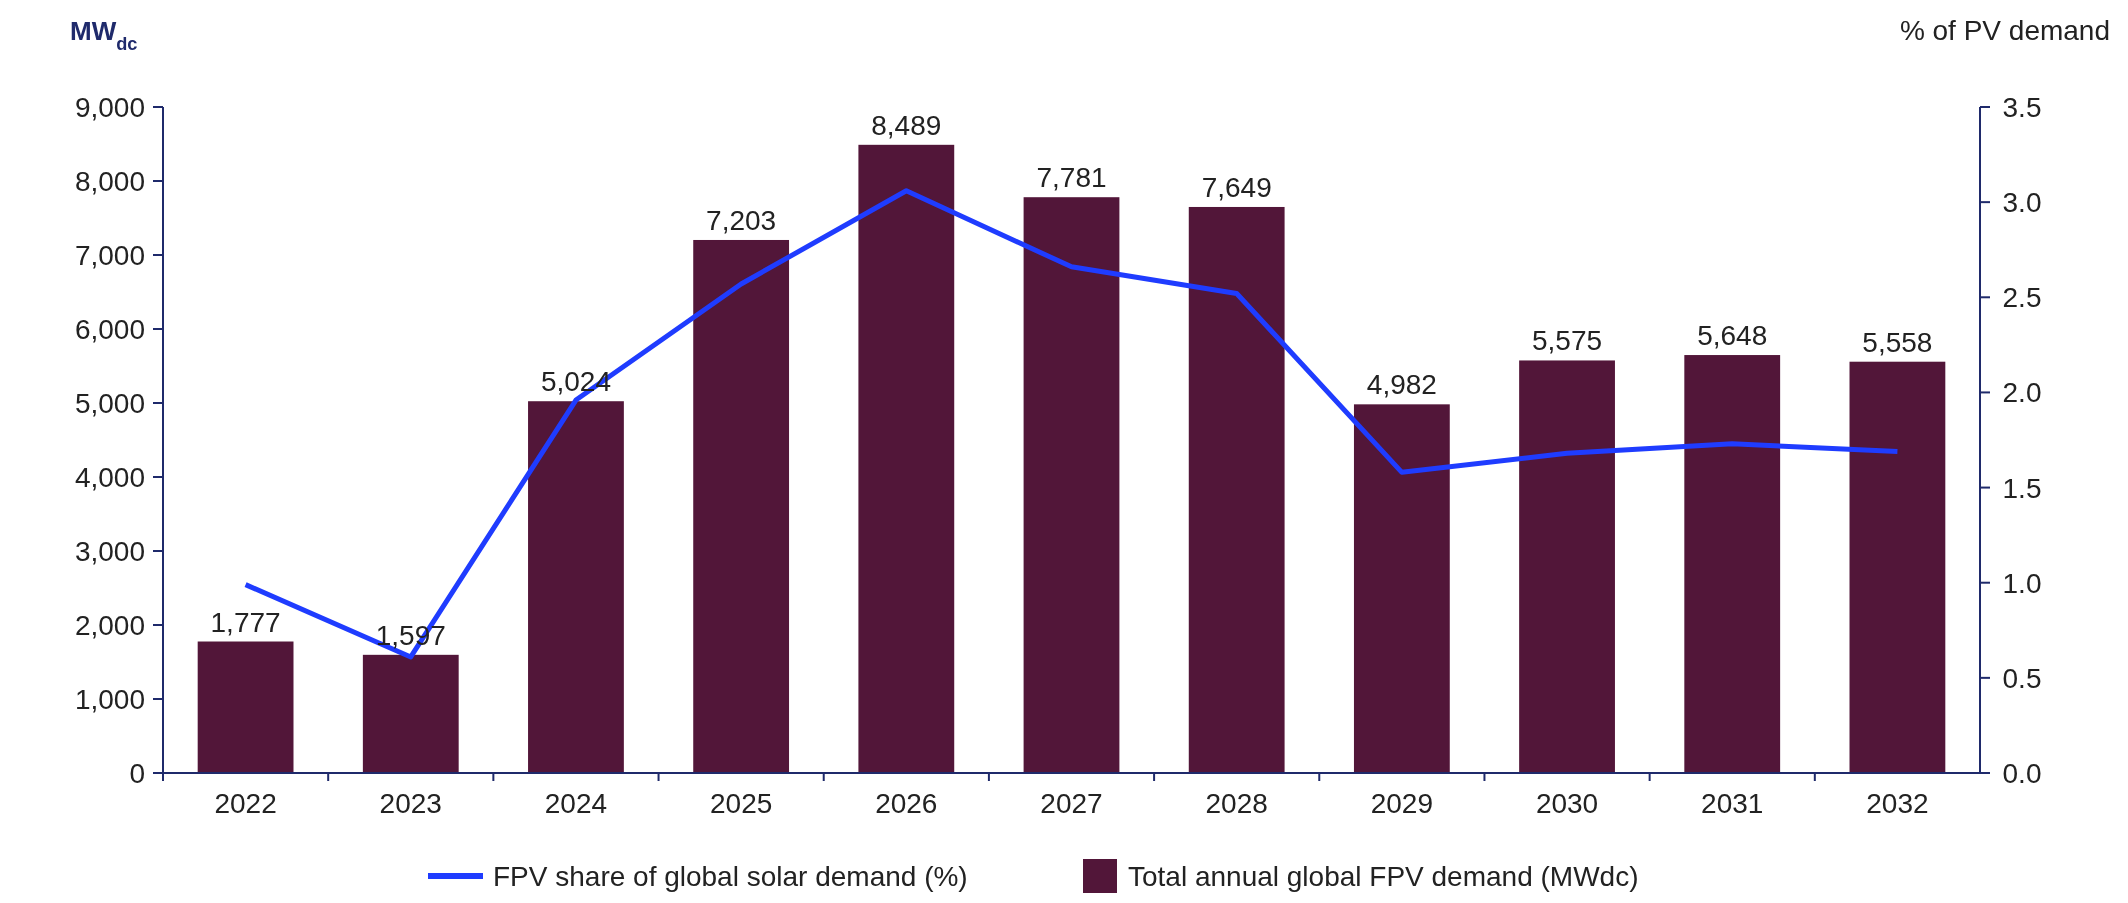 The height and width of the screenshot is (903, 2128). I want to click on y2-tick-label: 3.0, so click(2022, 203).